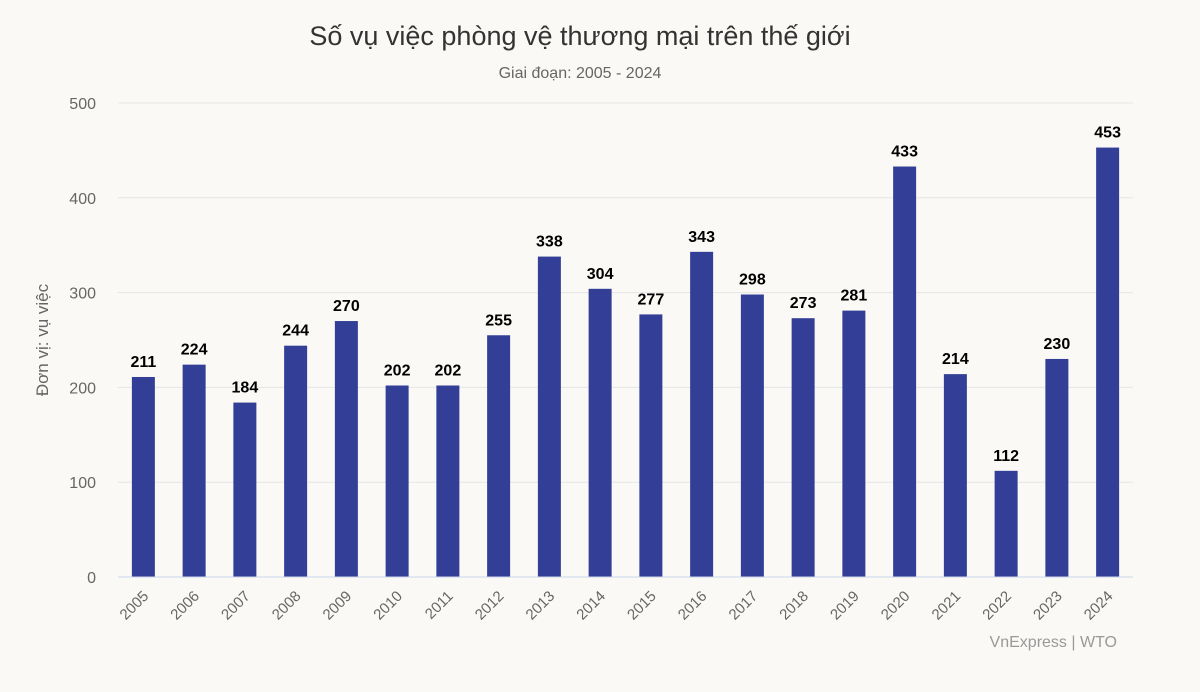 This screenshot has height=692, width=1200. What do you see at coordinates (346, 306) in the screenshot?
I see `data-label-2009: 270` at bounding box center [346, 306].